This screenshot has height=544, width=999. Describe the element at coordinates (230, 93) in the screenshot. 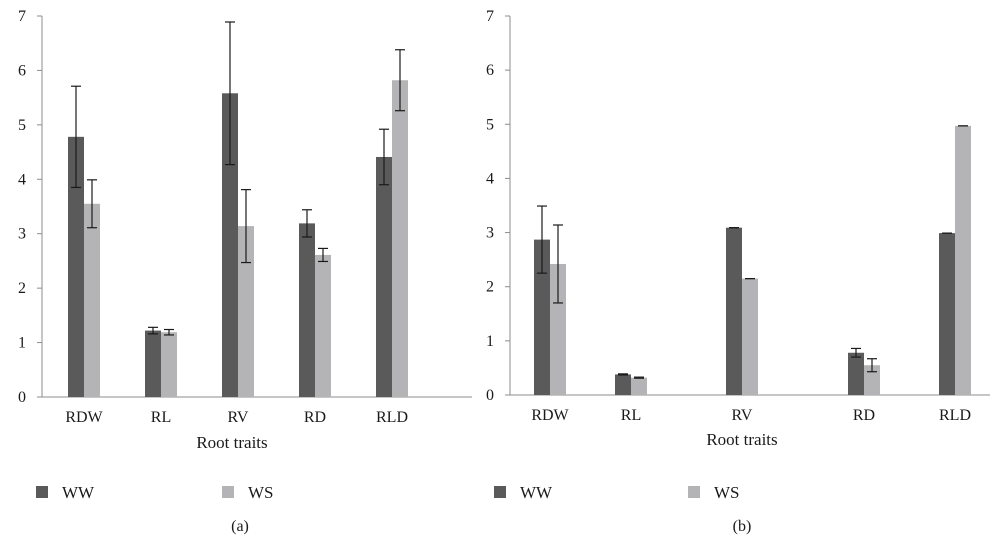

I see `error-bar-ww-rv` at that location.